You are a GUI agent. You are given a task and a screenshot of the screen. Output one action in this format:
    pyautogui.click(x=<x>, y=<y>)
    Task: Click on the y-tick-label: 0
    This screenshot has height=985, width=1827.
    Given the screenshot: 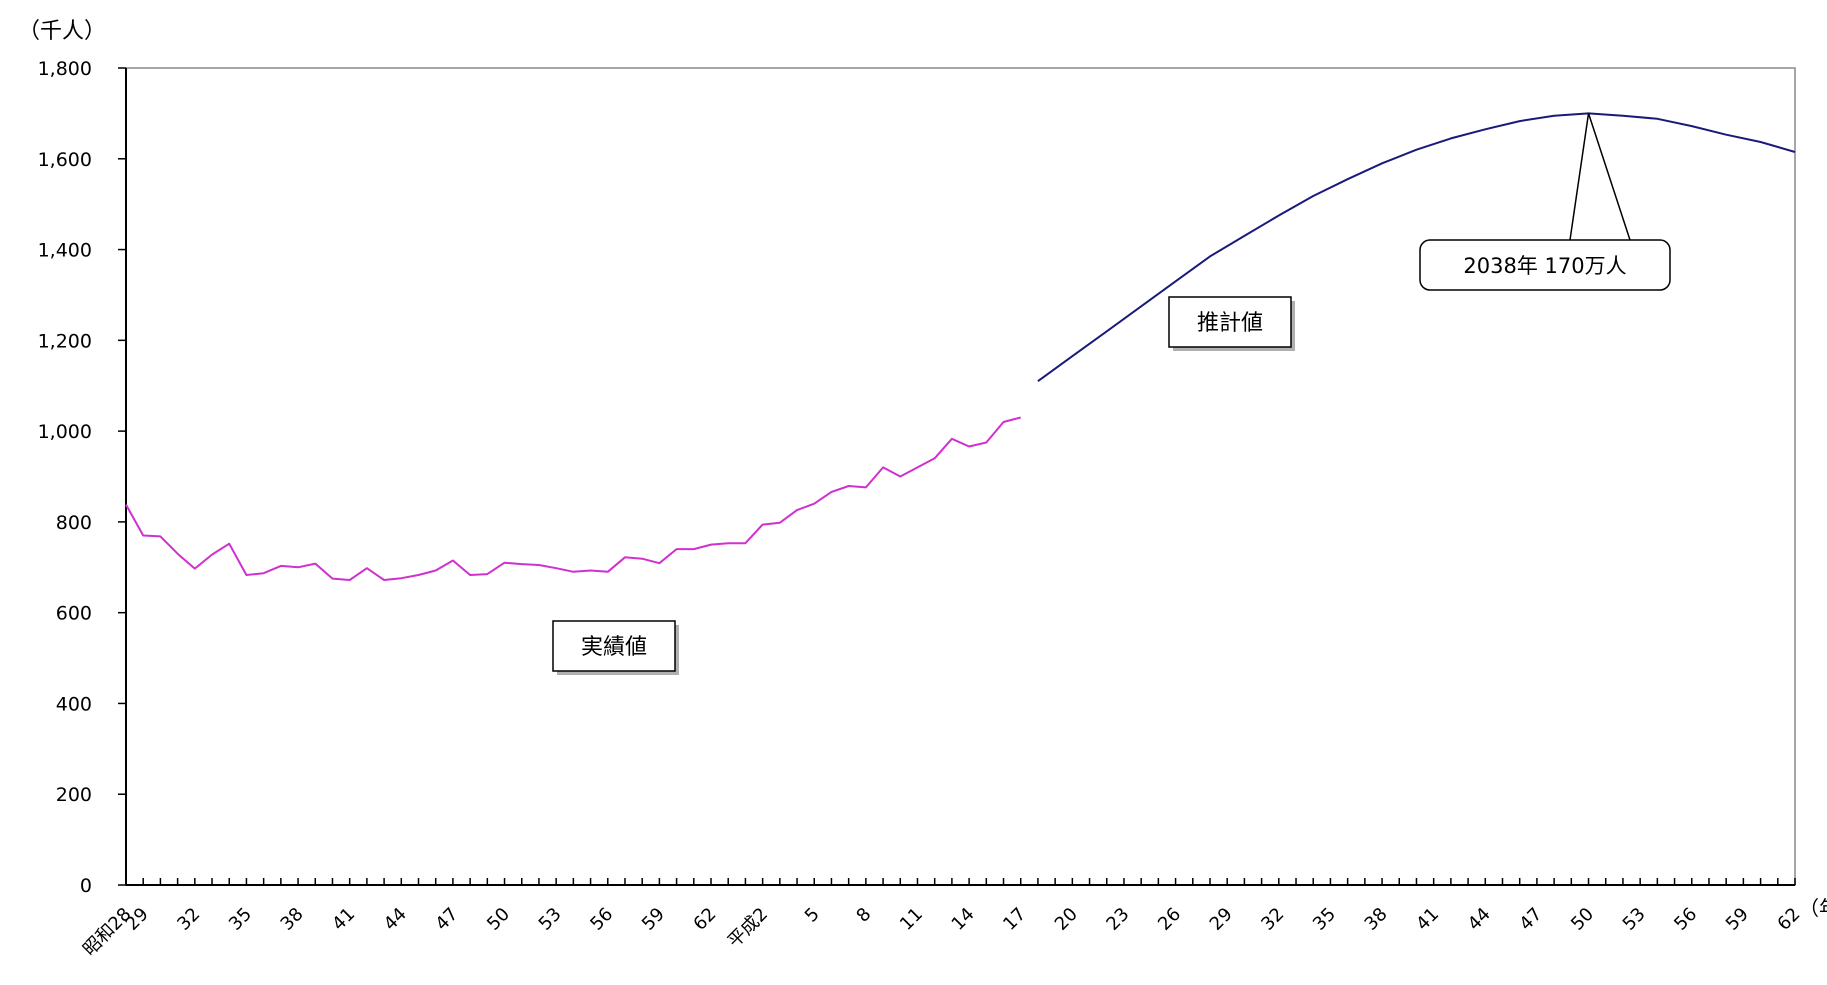 What is the action you would take?
    pyautogui.click(x=86, y=886)
    